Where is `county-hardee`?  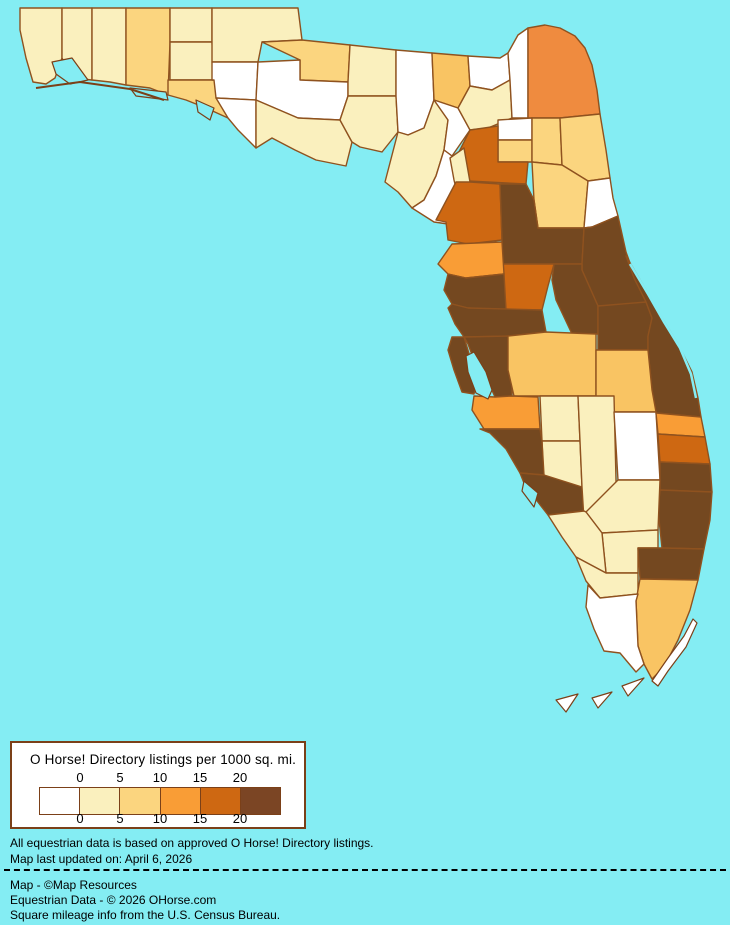
county-hardee is located at coordinates (560, 418).